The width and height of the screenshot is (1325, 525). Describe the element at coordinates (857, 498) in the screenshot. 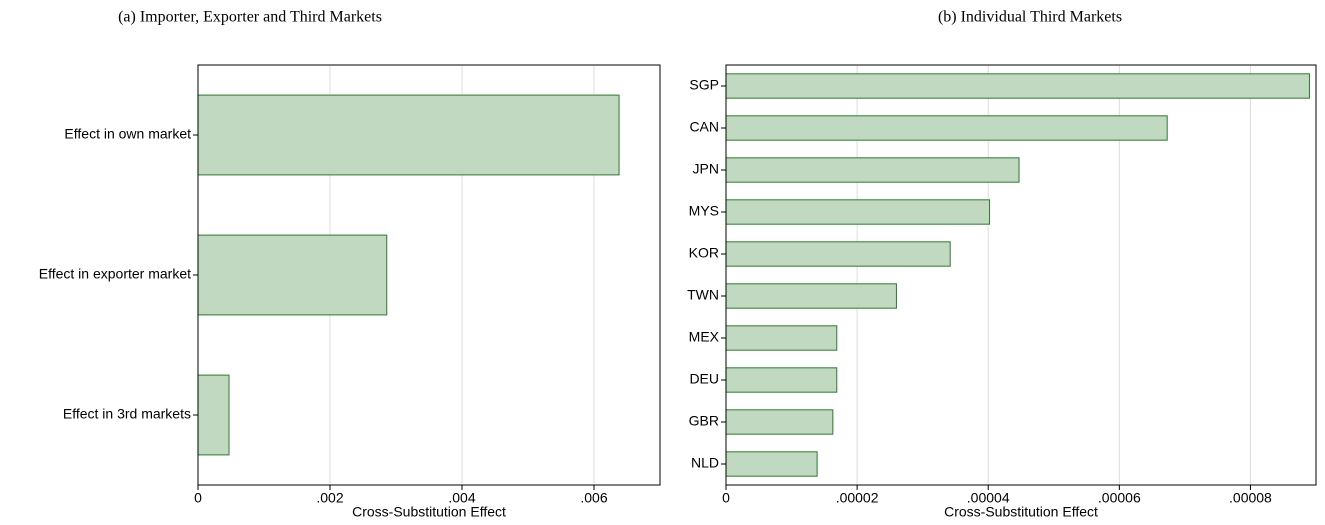

I see `x-tick-label: .00002` at that location.